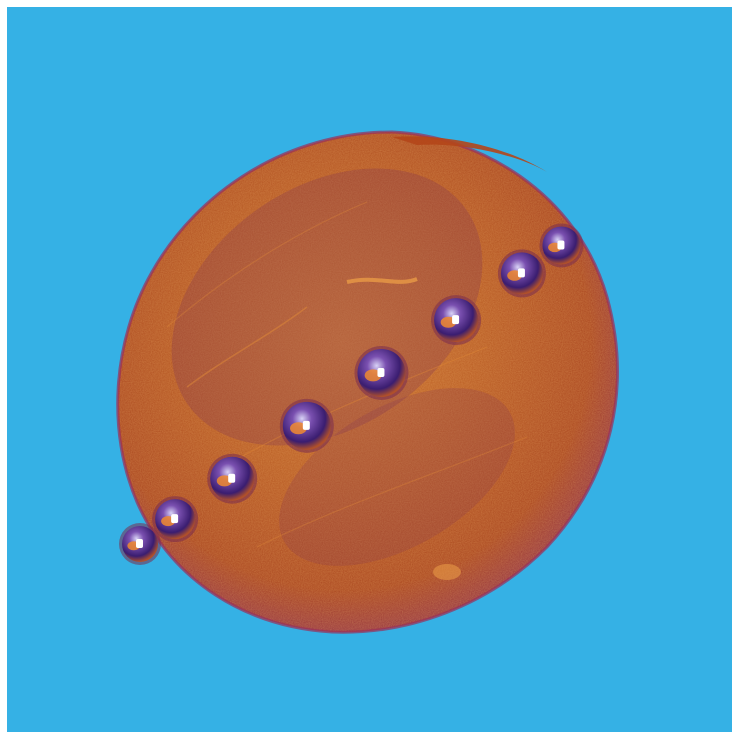 This screenshot has width=739, height=739. Describe the element at coordinates (469, 154) in the screenshot. I see `specimen-cap` at that location.